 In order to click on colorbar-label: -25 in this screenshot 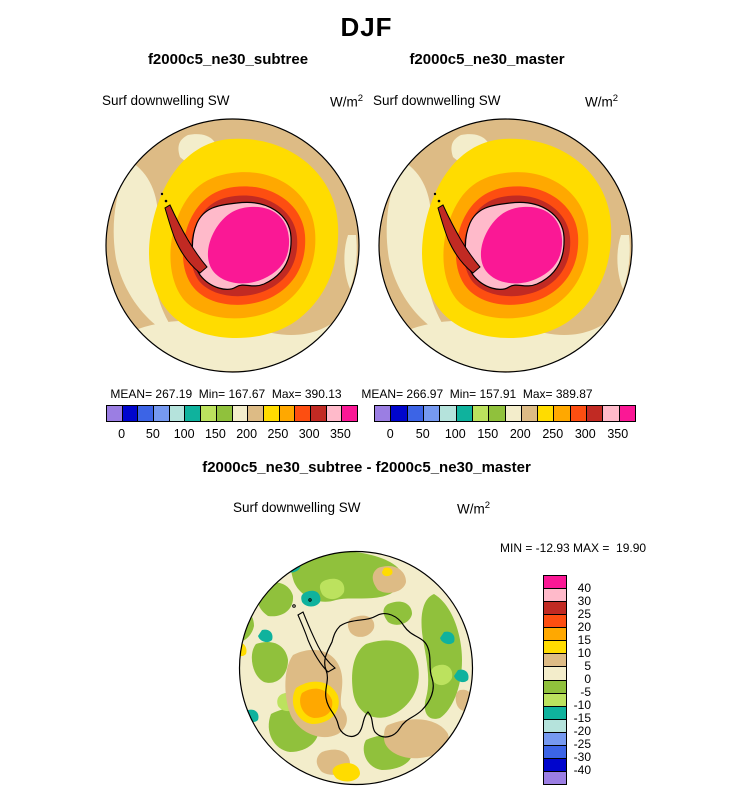, I will do `click(582, 744)`.